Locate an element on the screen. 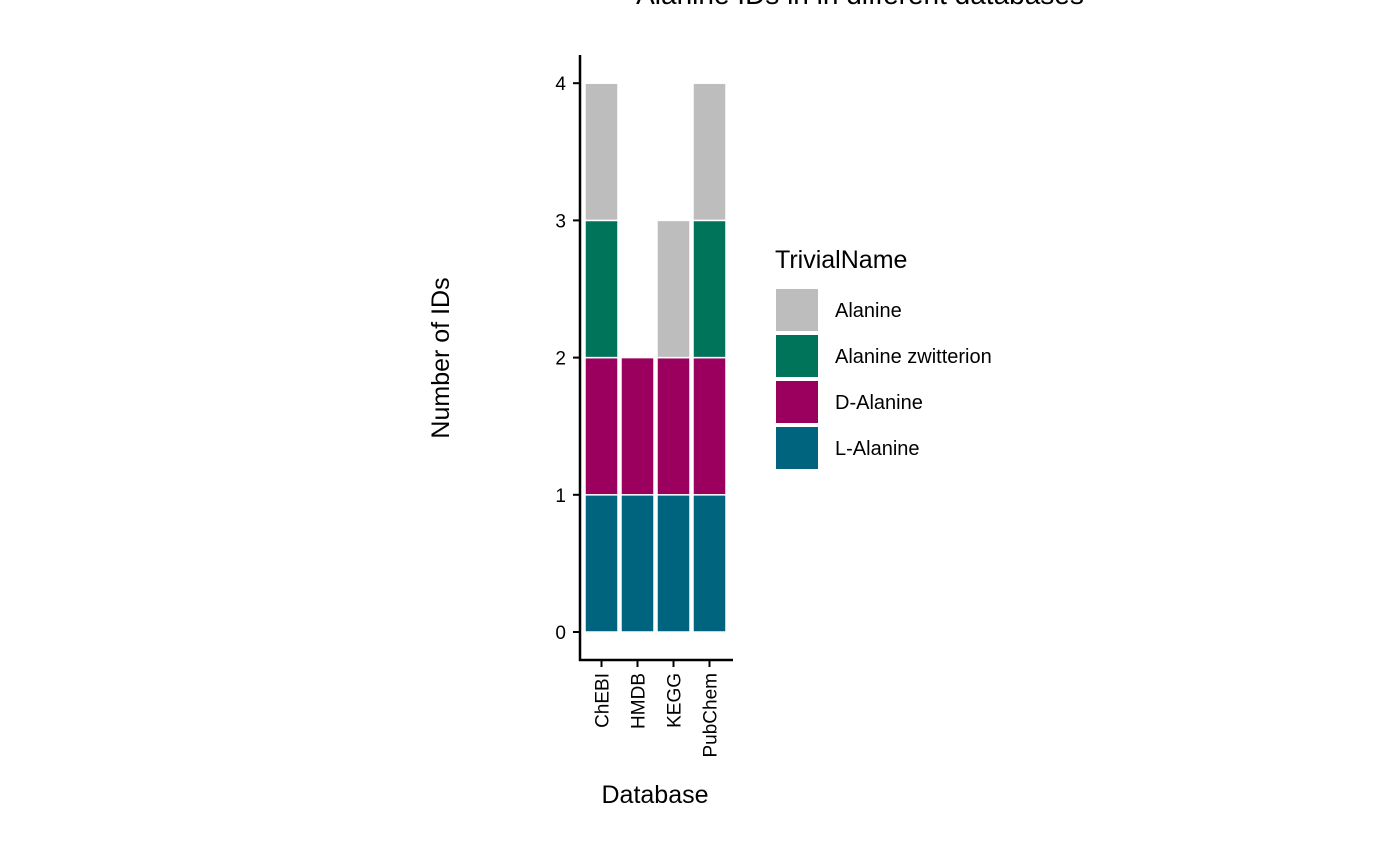 The image size is (1400, 865). x-axis-title: Database is located at coordinates (654, 795).